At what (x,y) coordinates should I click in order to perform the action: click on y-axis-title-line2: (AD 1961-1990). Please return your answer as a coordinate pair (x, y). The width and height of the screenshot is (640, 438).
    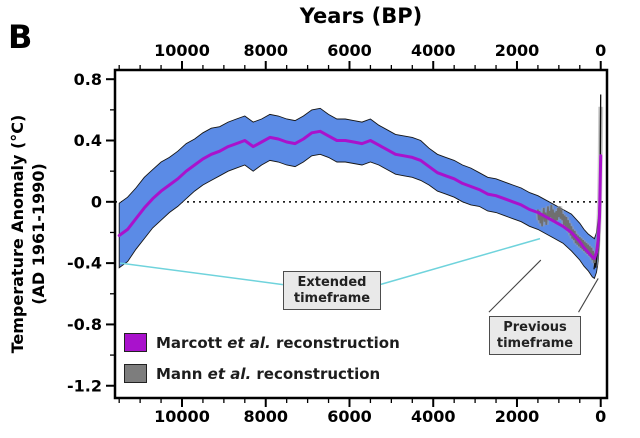
    Looking at the image, I should click on (38, 234).